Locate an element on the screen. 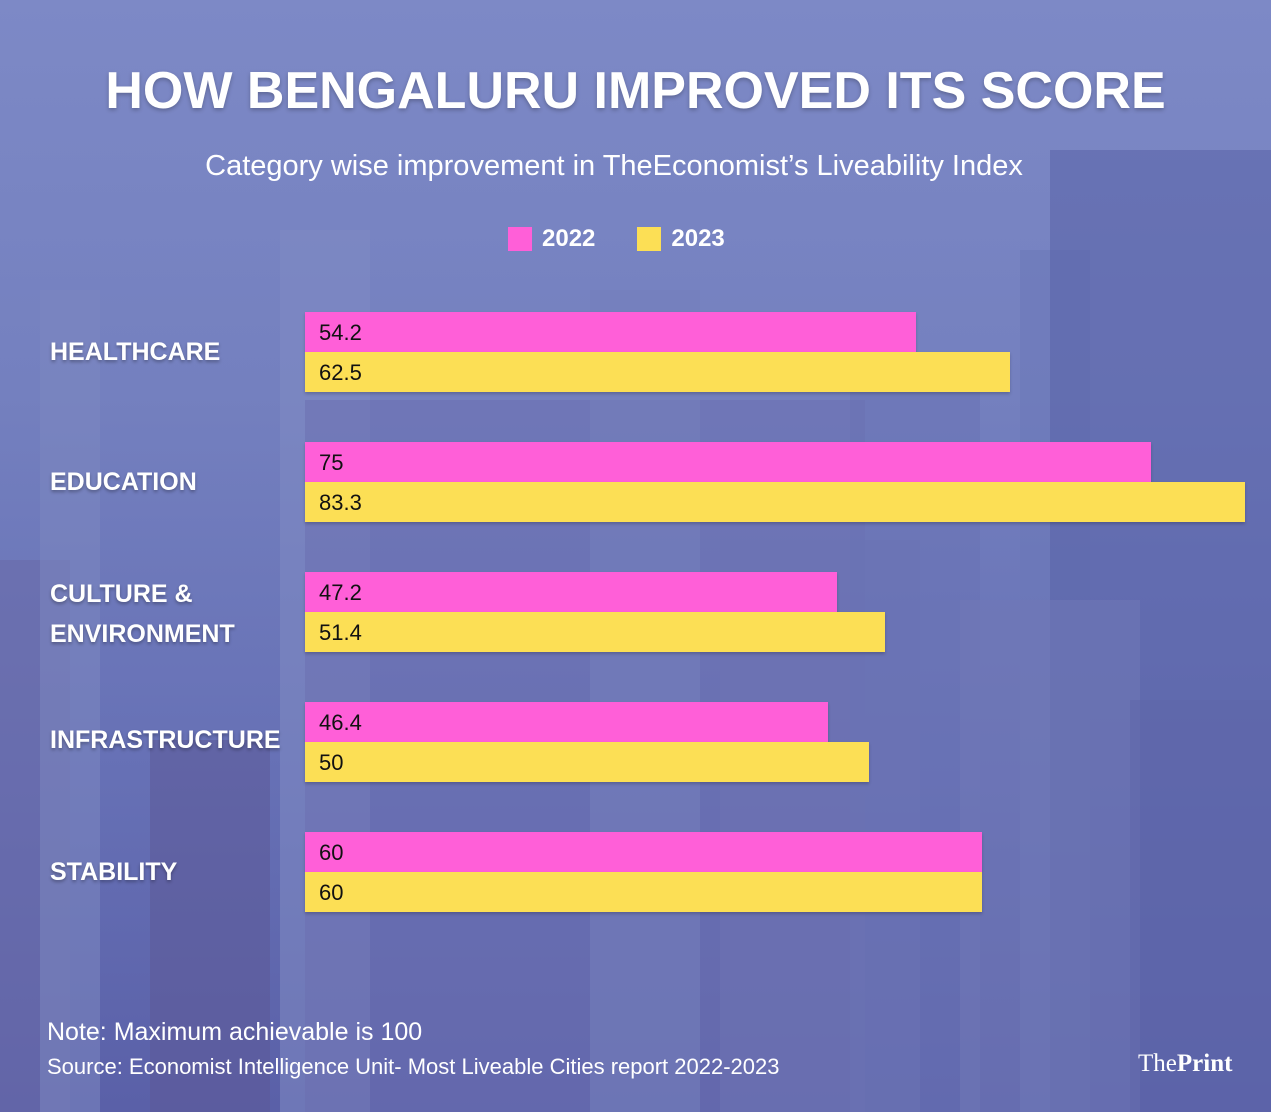  bar-2023: 62.5 is located at coordinates (657, 372).